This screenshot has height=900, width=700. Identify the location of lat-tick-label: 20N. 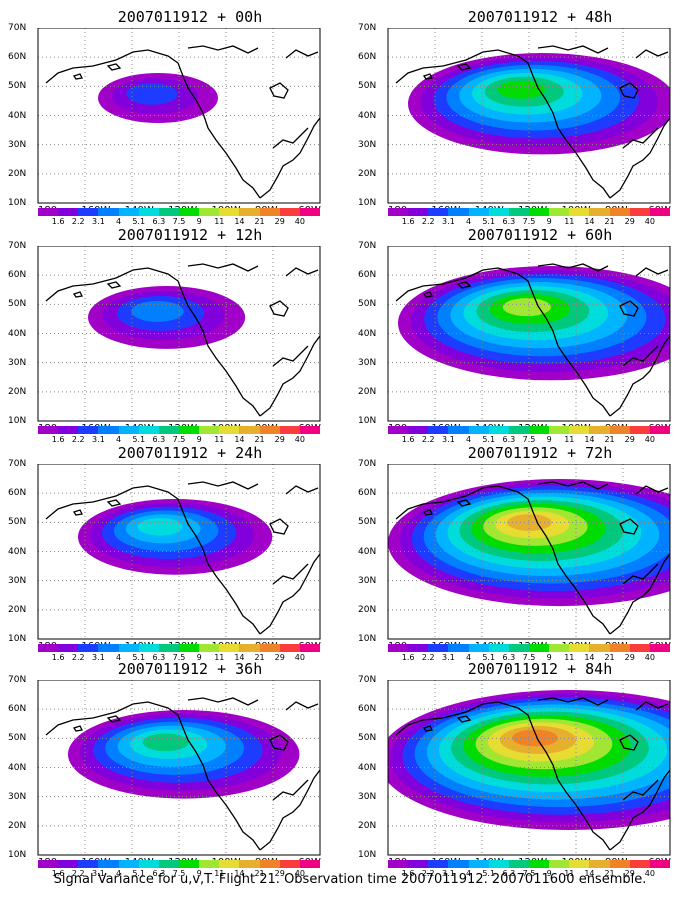
(17, 173).